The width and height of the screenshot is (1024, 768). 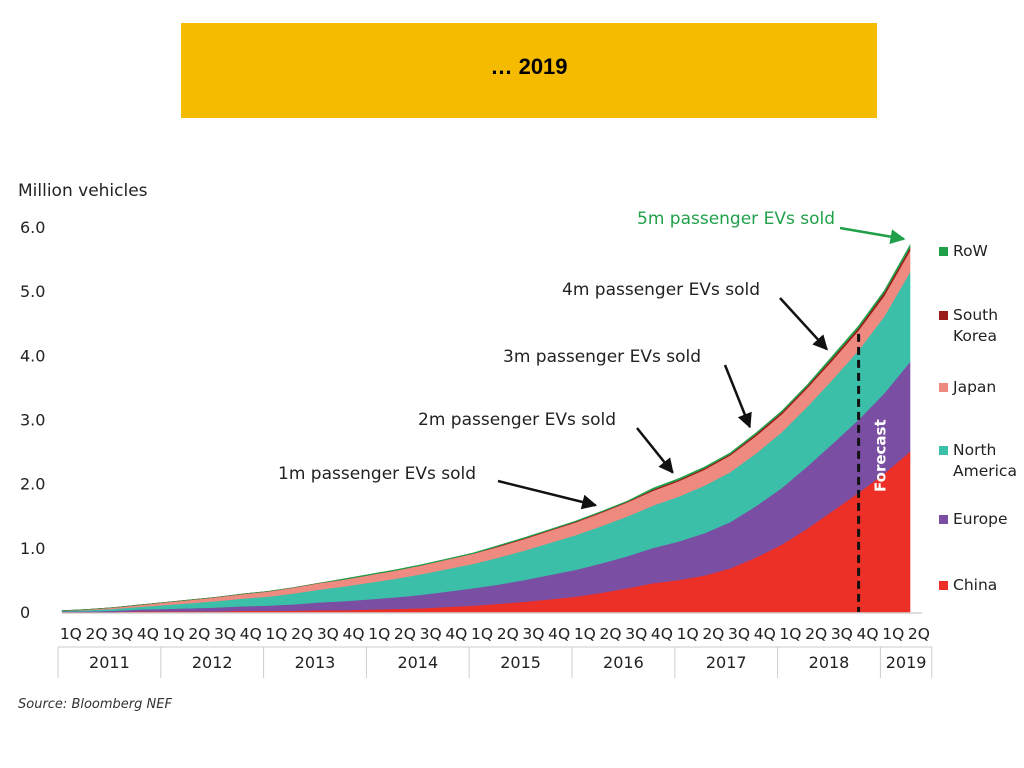 What do you see at coordinates (974, 450) in the screenshot?
I see `legend-label: North` at bounding box center [974, 450].